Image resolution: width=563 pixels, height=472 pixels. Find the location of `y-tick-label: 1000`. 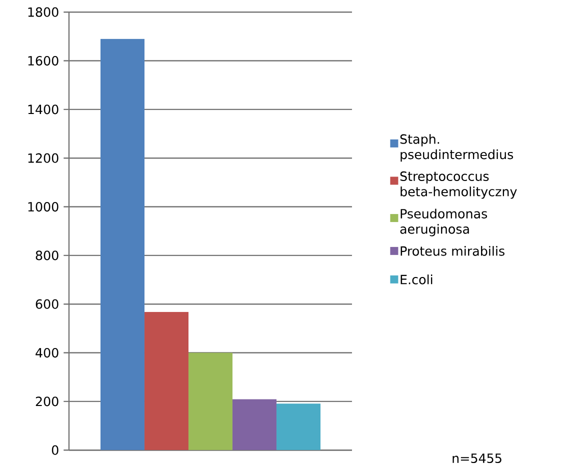

y-tick-label: 1000 is located at coordinates (43, 207).